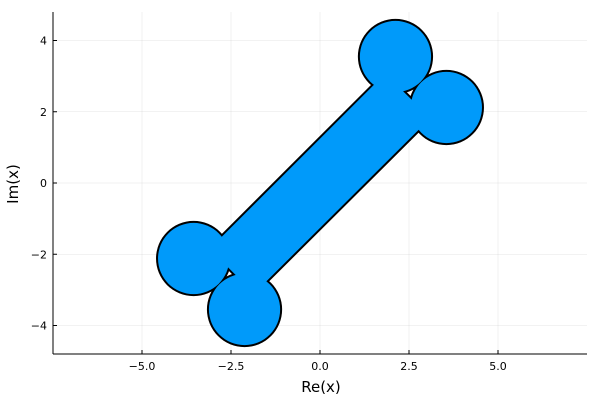  I want to click on y-tick-label: 4, so click(43, 41).